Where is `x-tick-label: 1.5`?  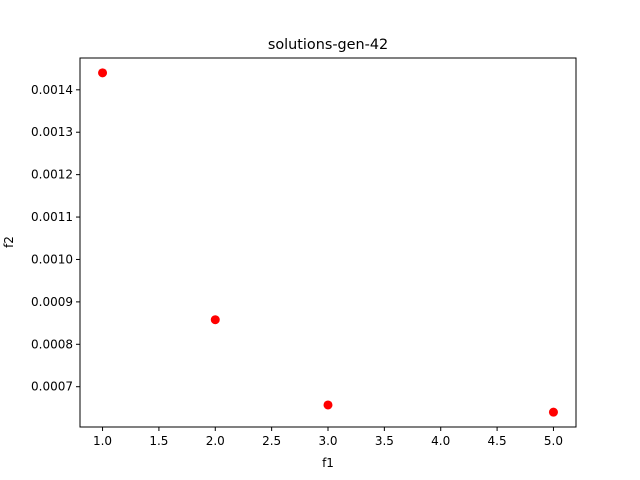 x-tick-label: 1.5 is located at coordinates (158, 441).